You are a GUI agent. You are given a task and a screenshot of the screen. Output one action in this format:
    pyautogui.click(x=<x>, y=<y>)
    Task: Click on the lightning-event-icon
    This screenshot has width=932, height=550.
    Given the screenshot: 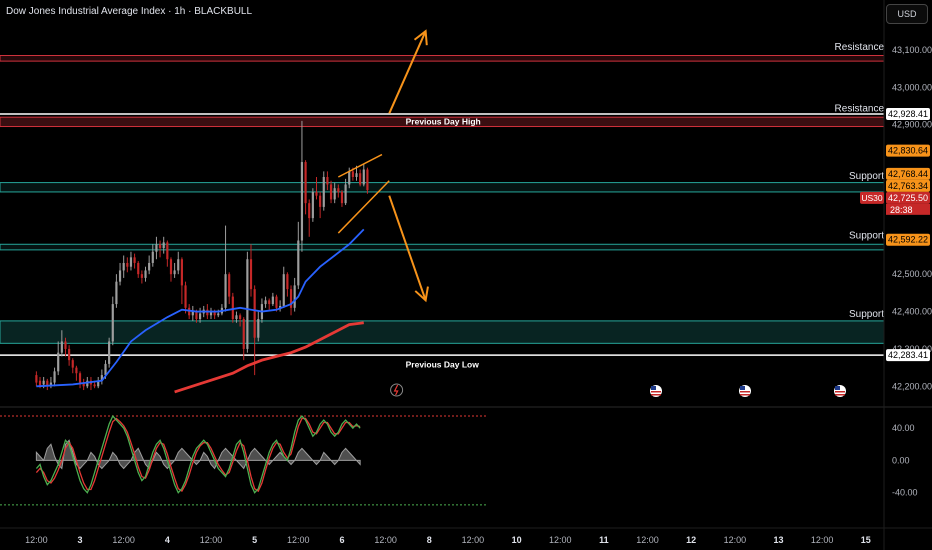 What is the action you would take?
    pyautogui.click(x=397, y=390)
    